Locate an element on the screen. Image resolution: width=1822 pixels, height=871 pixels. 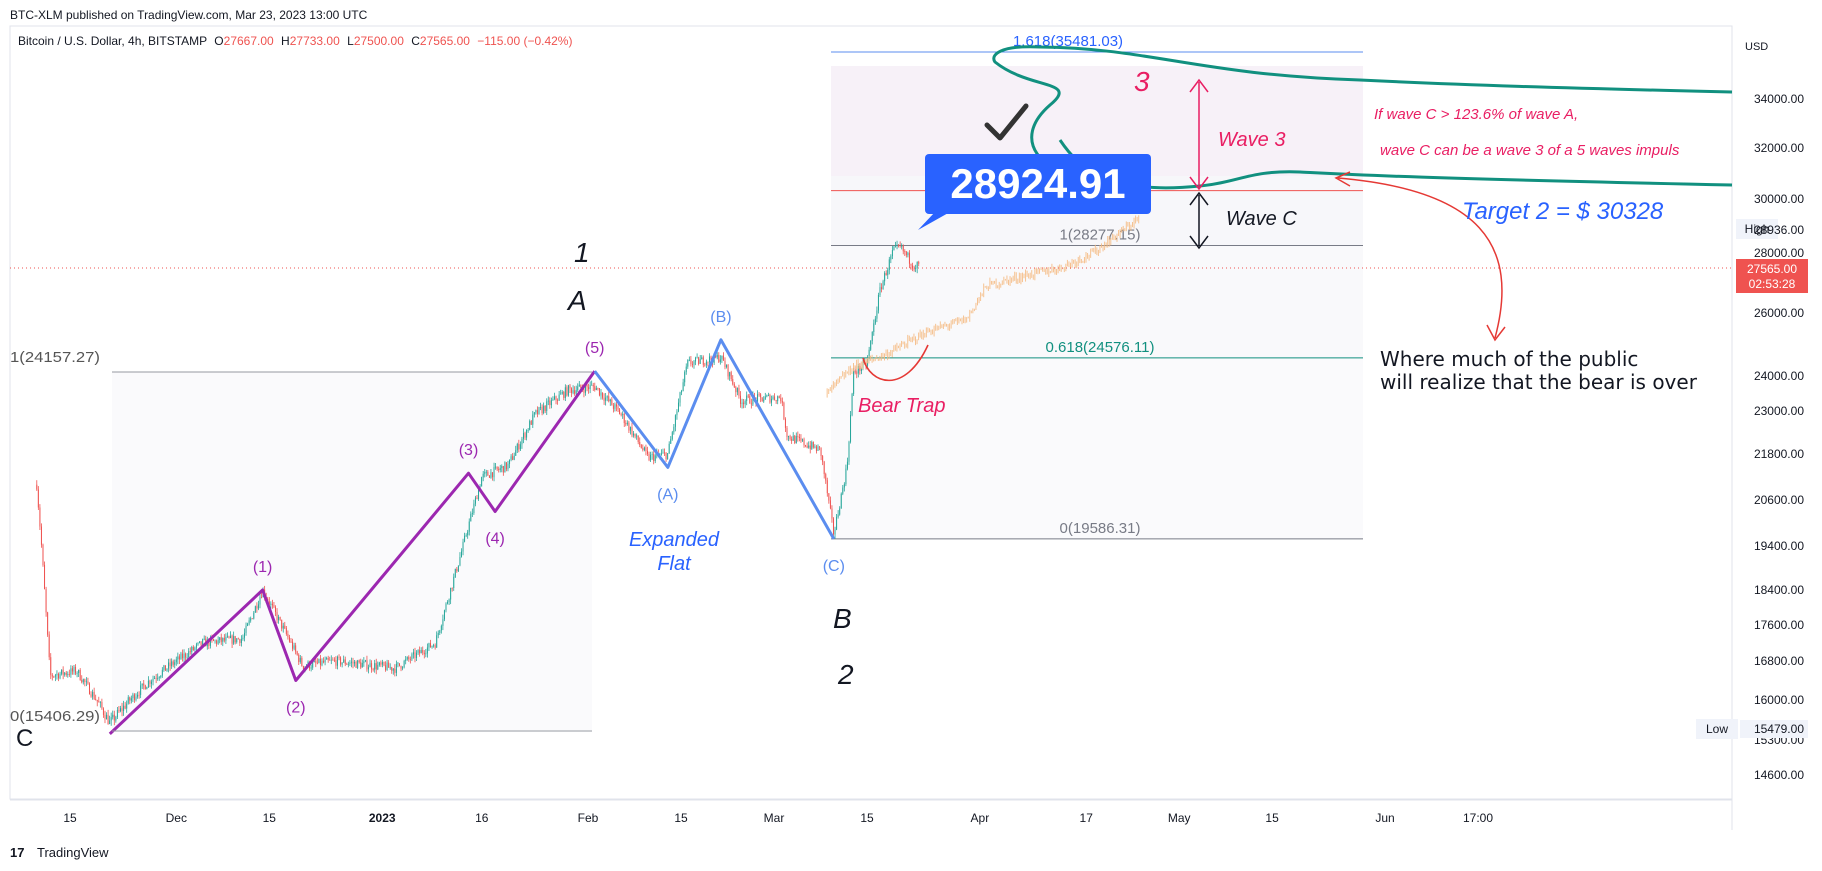
bear-trap-label: Bear Trap is located at coordinates (901, 406).